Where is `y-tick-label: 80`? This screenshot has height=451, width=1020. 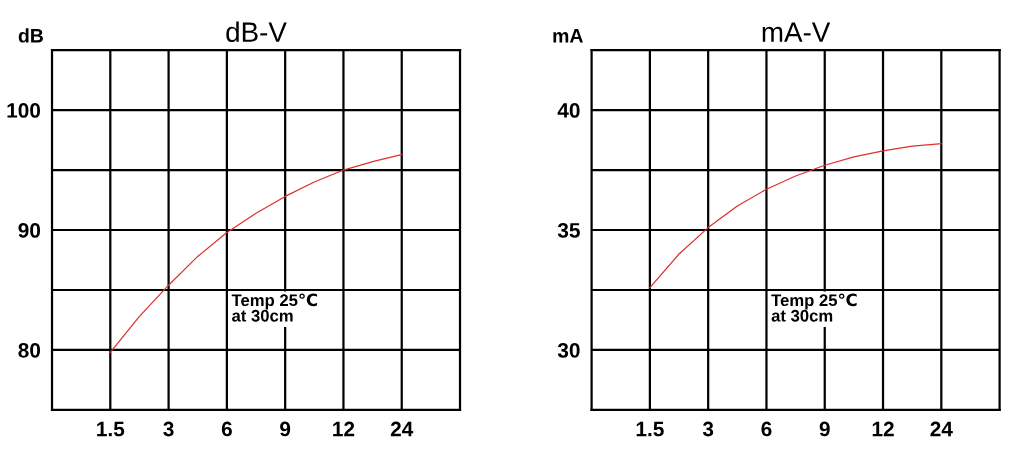 y-tick-label: 80 is located at coordinates (29, 350).